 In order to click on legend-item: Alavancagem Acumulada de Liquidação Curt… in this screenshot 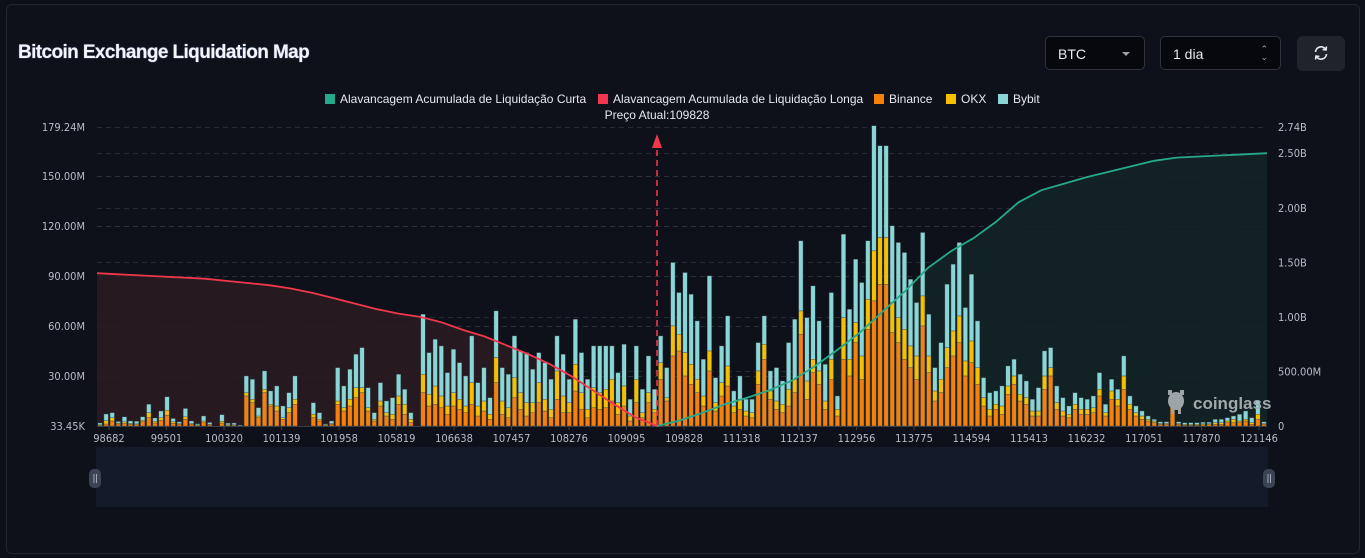, I will do `click(455, 99)`.